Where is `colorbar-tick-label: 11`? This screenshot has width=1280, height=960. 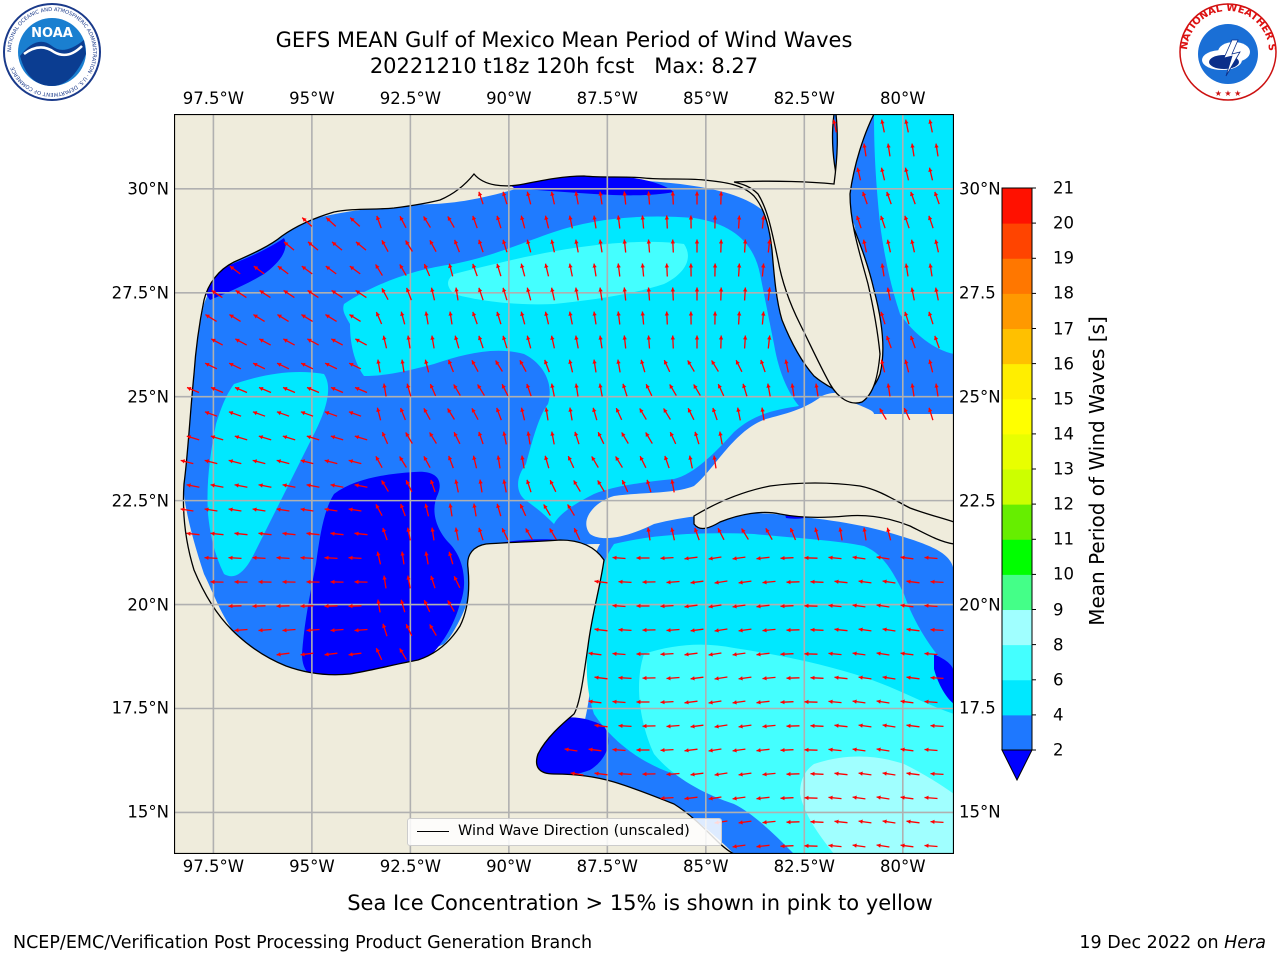
colorbar-tick-label: 11 is located at coordinates (1063, 539).